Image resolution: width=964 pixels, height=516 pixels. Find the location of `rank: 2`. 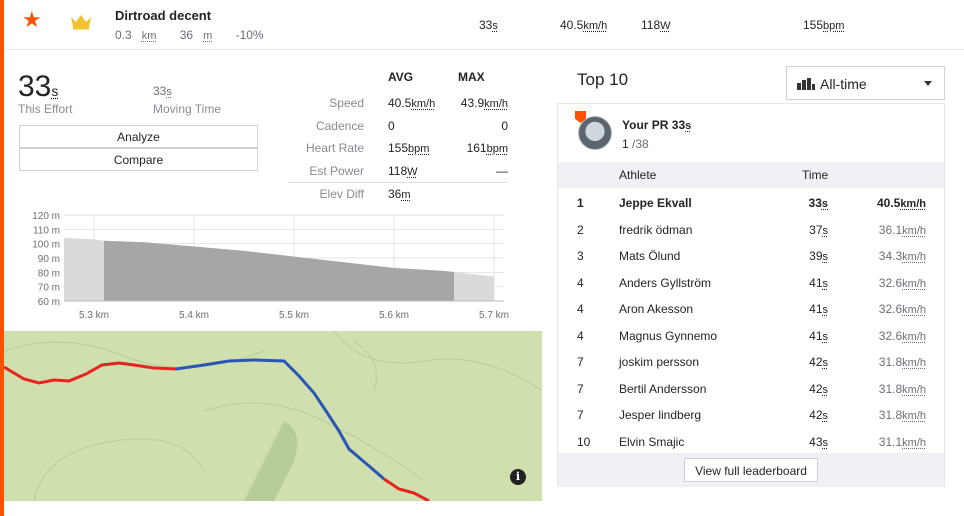

rank: 2 is located at coordinates (580, 229).